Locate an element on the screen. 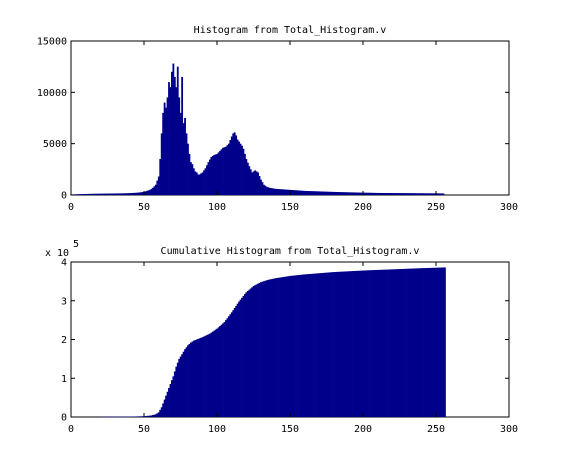 The image size is (563, 469). x-tick-label: 200 is located at coordinates (363, 207).